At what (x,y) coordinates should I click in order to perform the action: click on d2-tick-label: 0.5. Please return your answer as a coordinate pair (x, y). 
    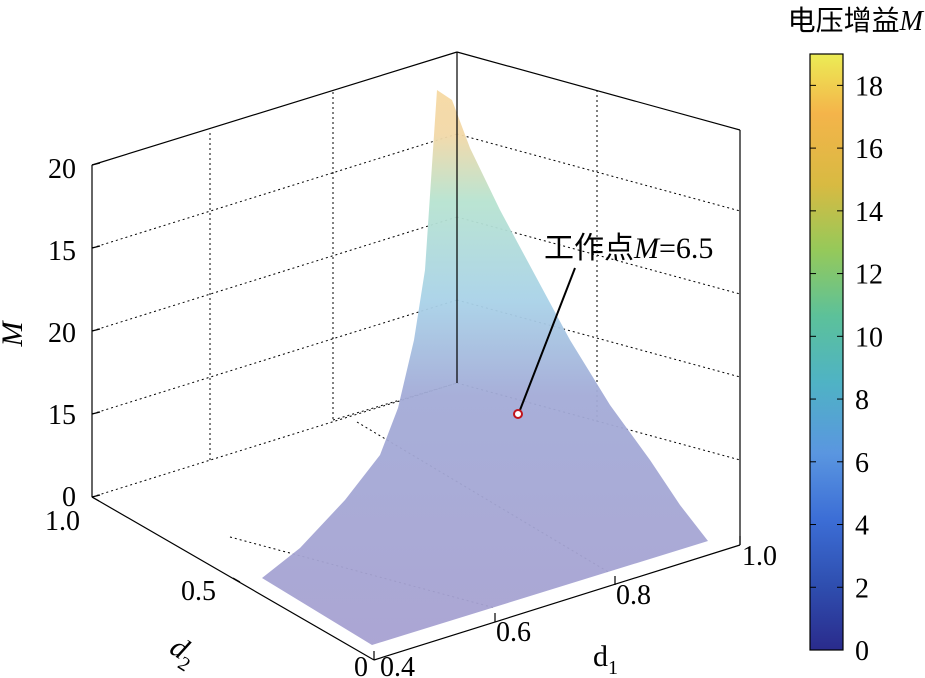
    Looking at the image, I should click on (198, 591).